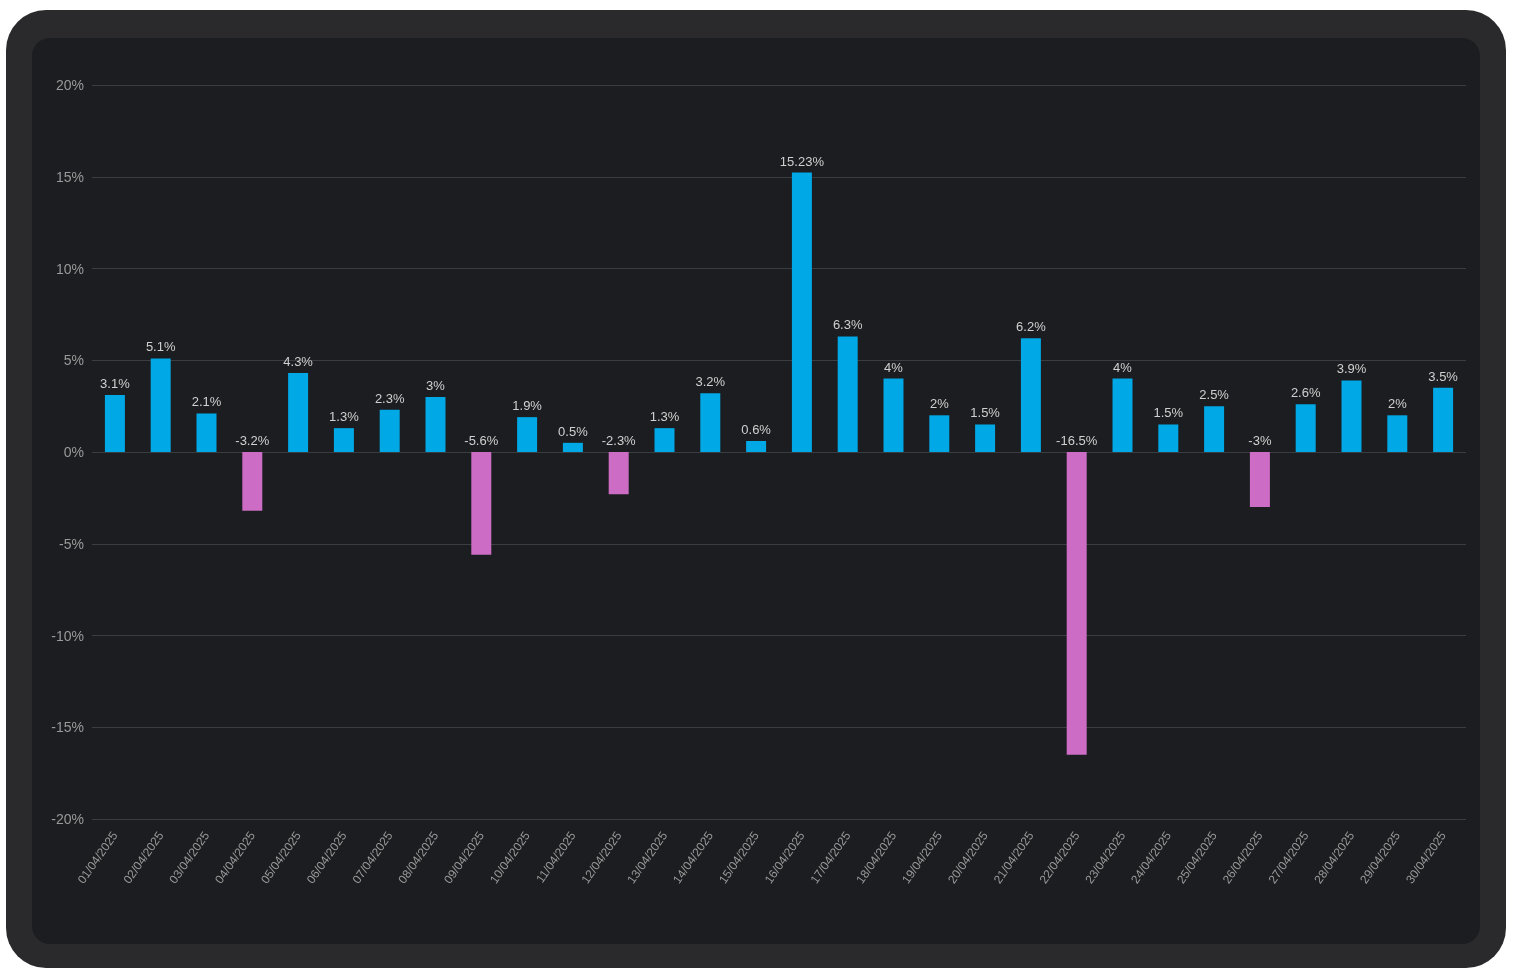 This screenshot has height=976, width=1518. I want to click on data-label: -16.5%, so click(1077, 440).